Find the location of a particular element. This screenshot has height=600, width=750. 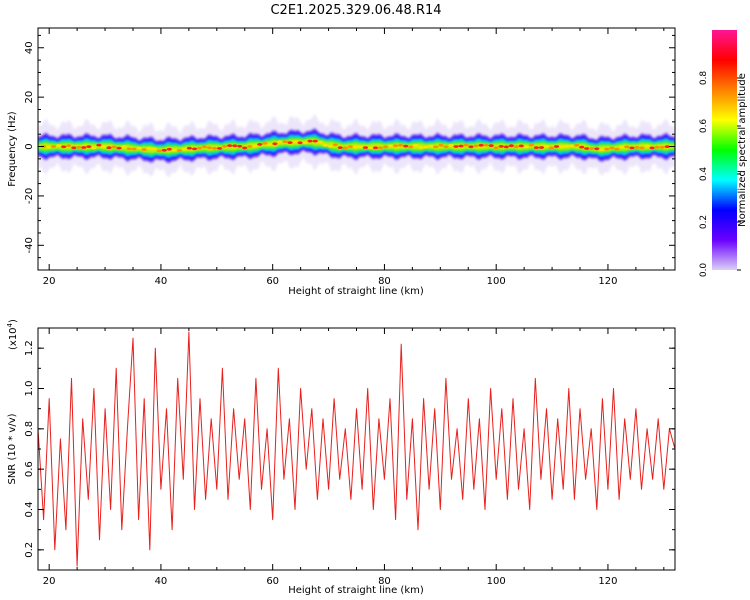

spectrogram-ytick-label: 0 is located at coordinates (29, 146).